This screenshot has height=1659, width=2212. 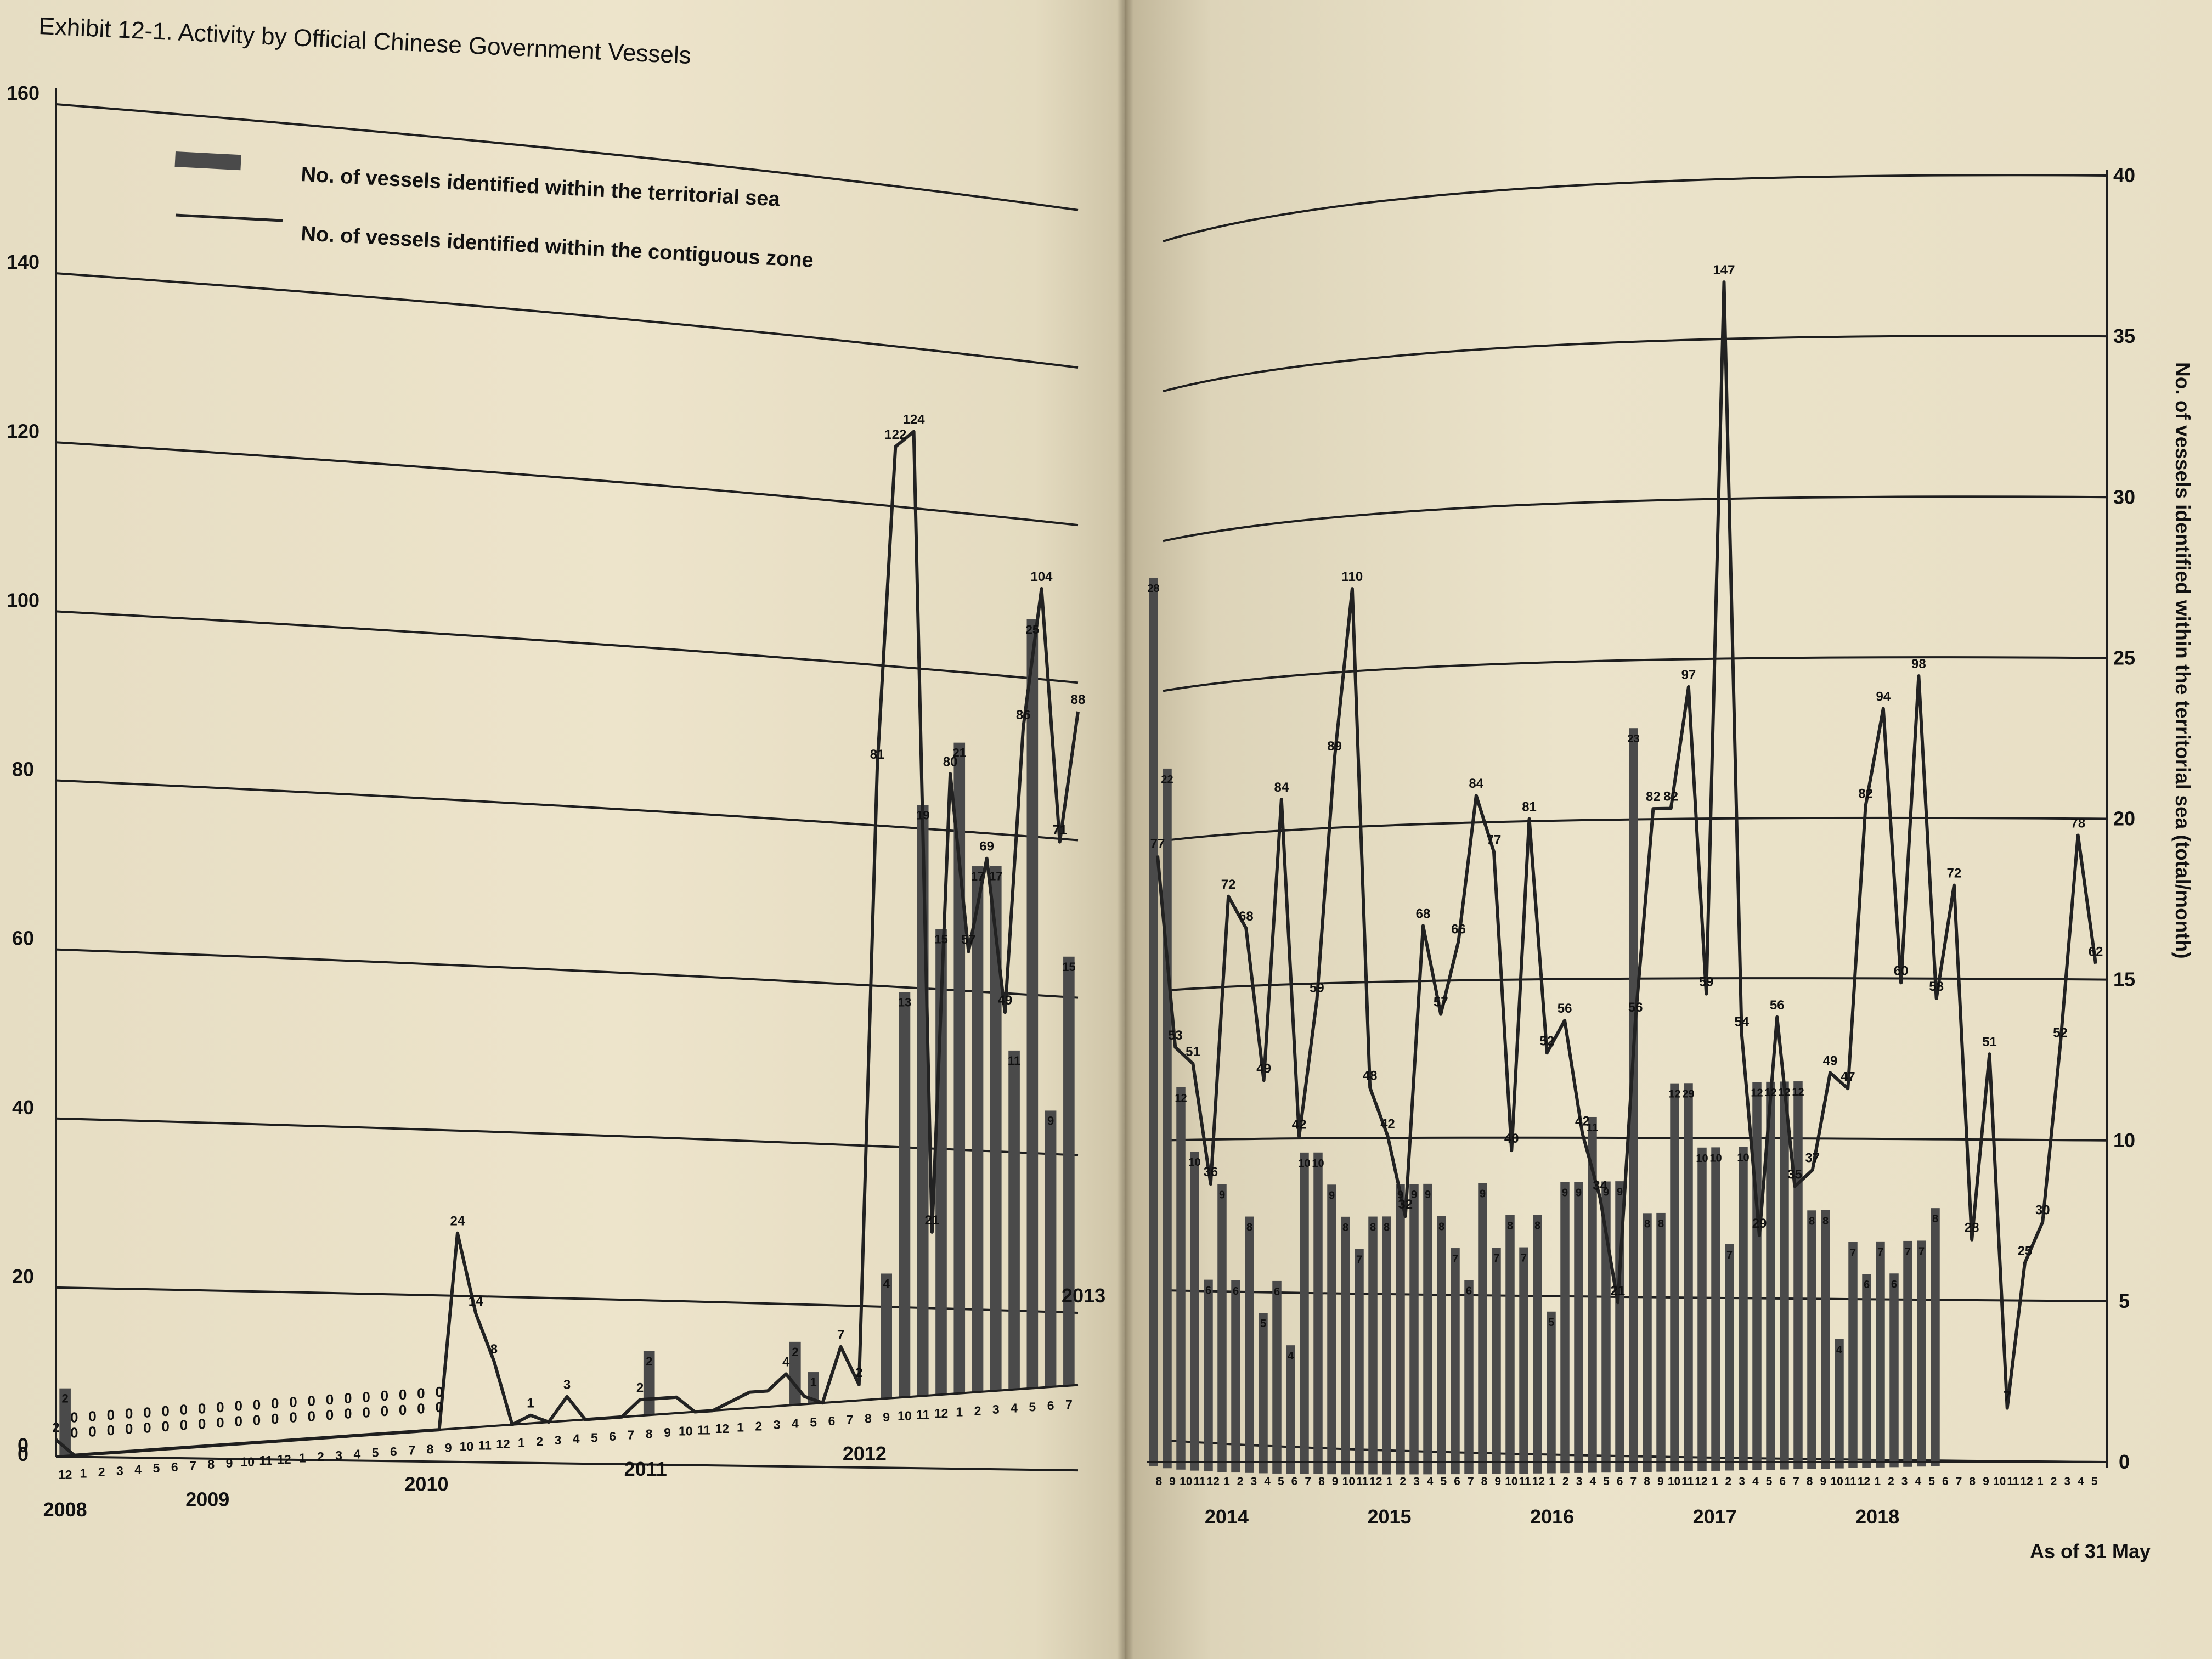 What do you see at coordinates (1494, 840) in the screenshot?
I see `line-label-right: 77` at bounding box center [1494, 840].